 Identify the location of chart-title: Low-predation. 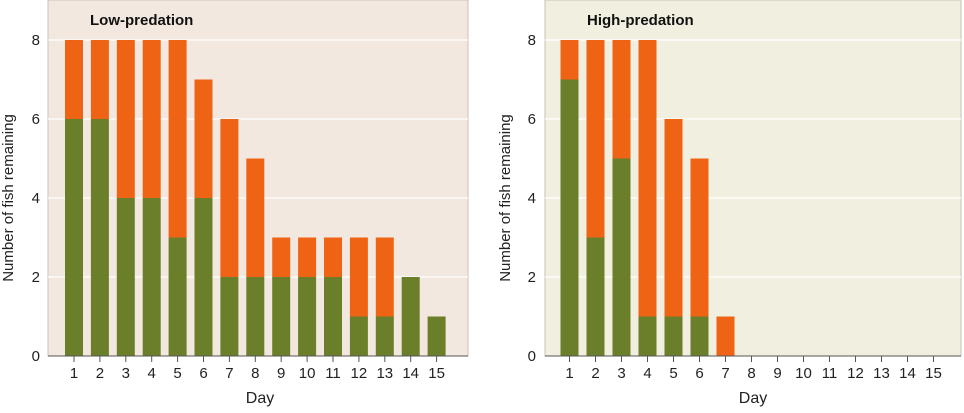
(141, 20).